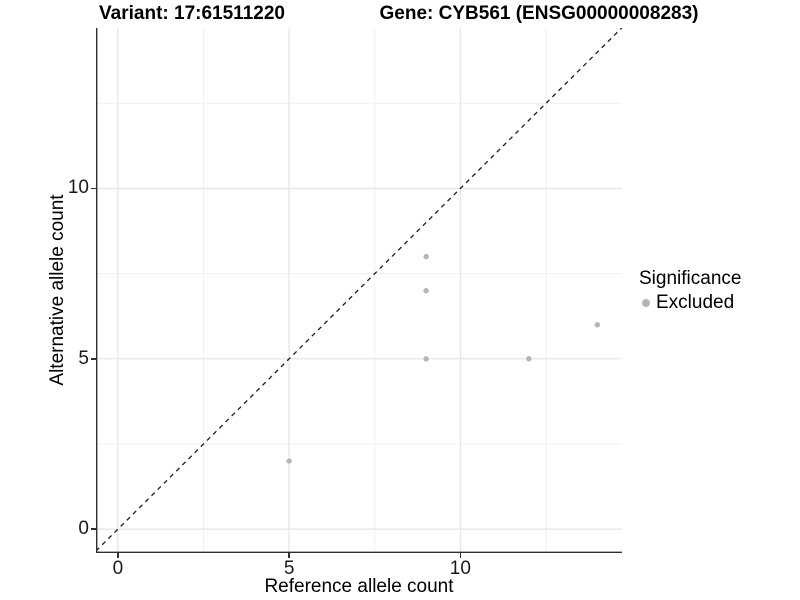  What do you see at coordinates (83, 358) in the screenshot?
I see `y-tick-label: 5` at bounding box center [83, 358].